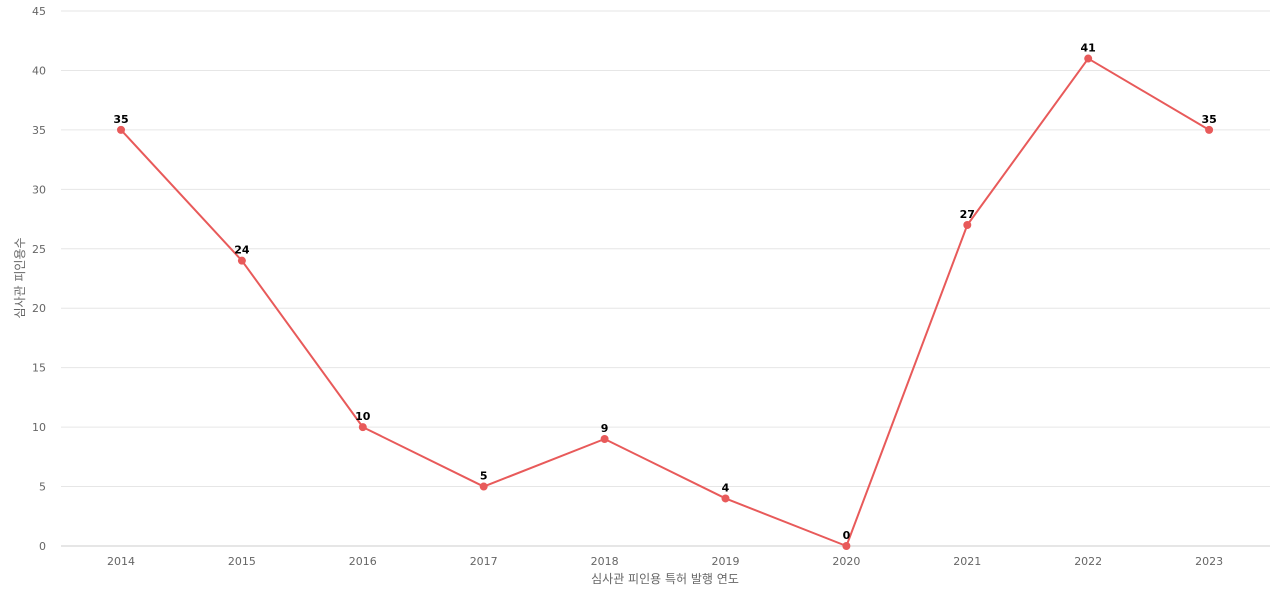  Describe the element at coordinates (1088, 48) in the screenshot. I see `data-label: 41` at that location.